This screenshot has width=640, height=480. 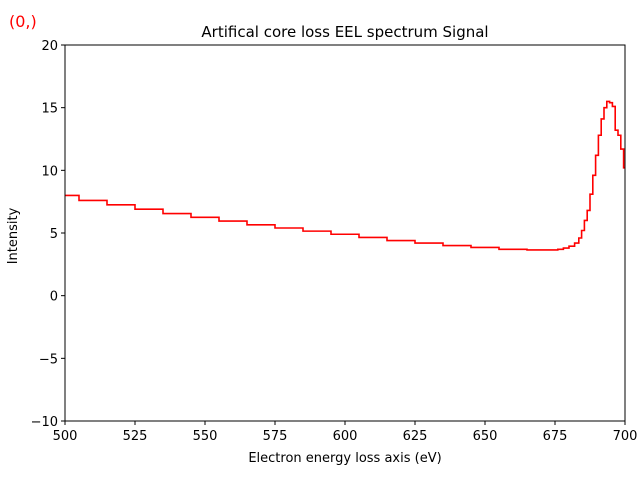 What do you see at coordinates (54, 297) in the screenshot?
I see `y-tick-label: 0` at bounding box center [54, 297].